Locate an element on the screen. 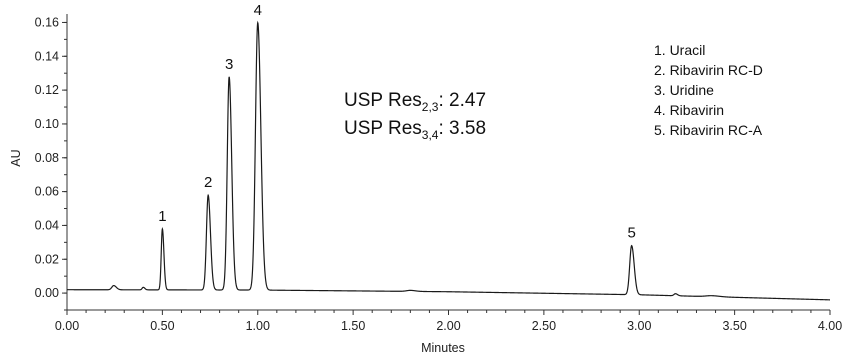 The image size is (847, 358). y-axis-title: AU is located at coordinates (16, 157).